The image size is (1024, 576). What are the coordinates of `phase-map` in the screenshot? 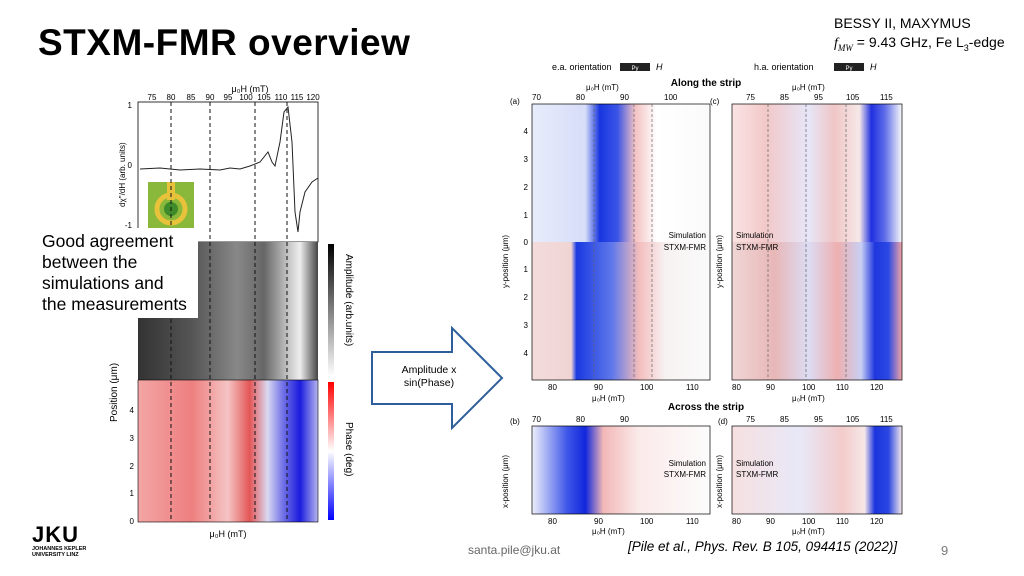 It's located at (228, 451).